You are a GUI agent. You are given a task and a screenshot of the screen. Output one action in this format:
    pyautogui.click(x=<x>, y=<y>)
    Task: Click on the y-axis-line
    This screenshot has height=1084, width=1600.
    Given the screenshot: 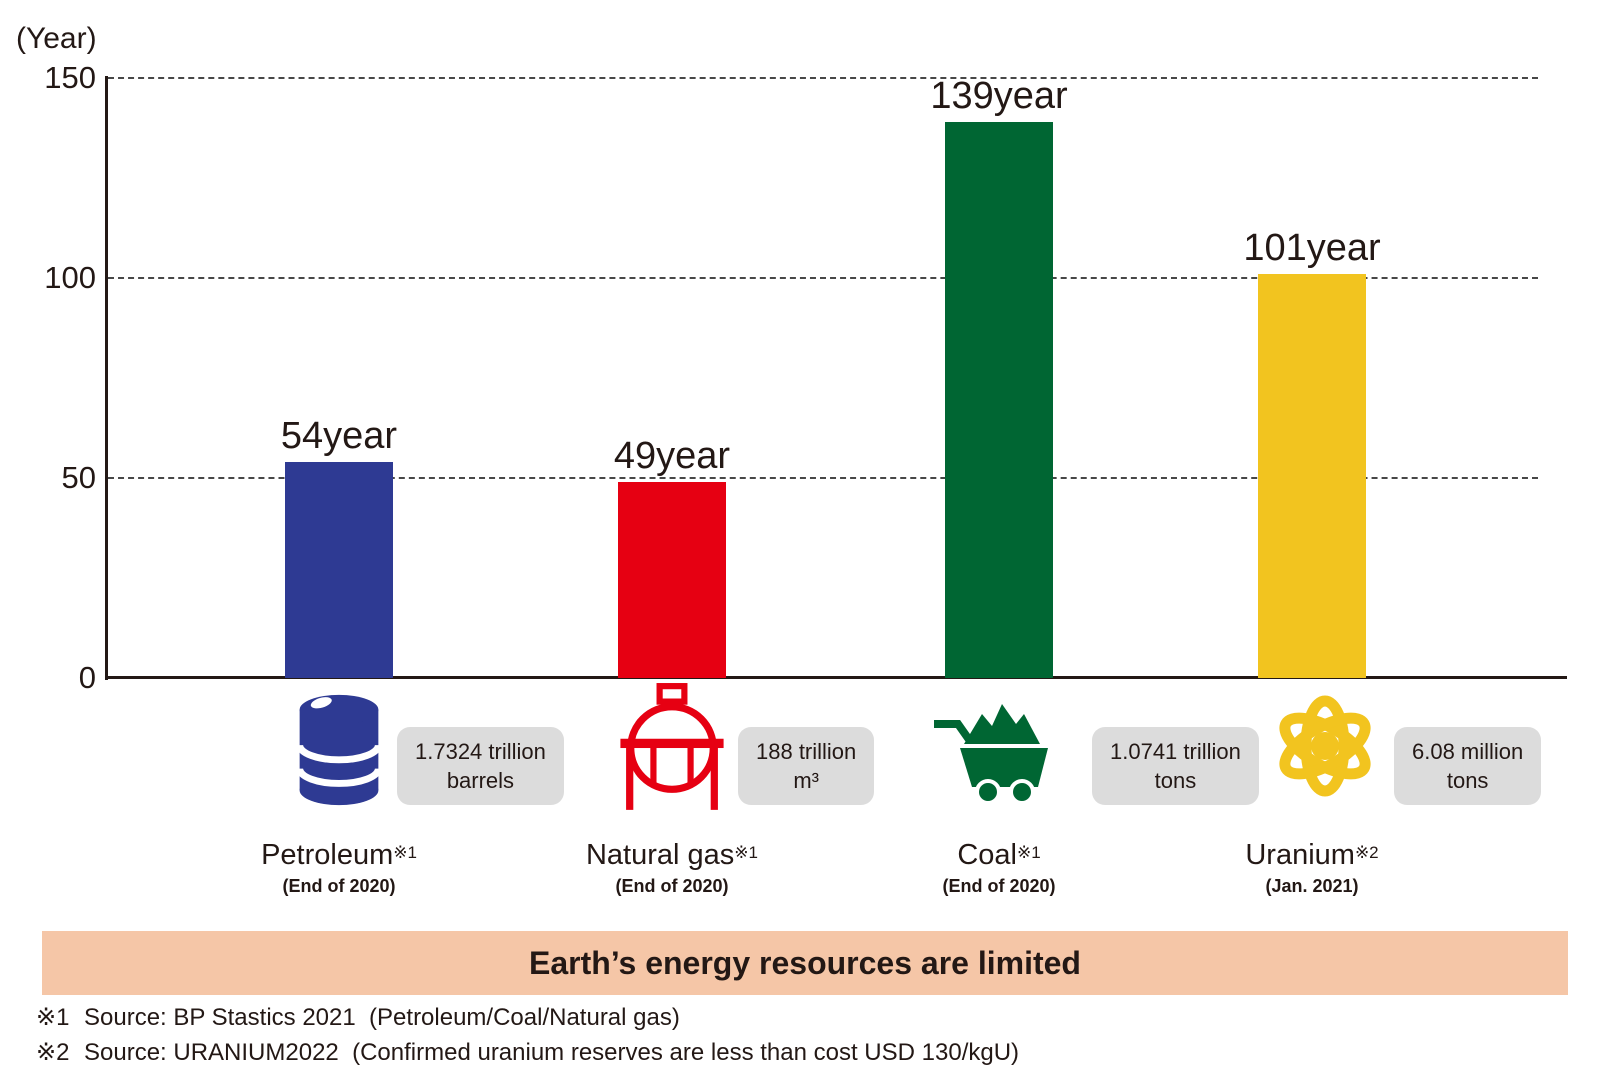 What is the action you would take?
    pyautogui.click(x=106, y=378)
    